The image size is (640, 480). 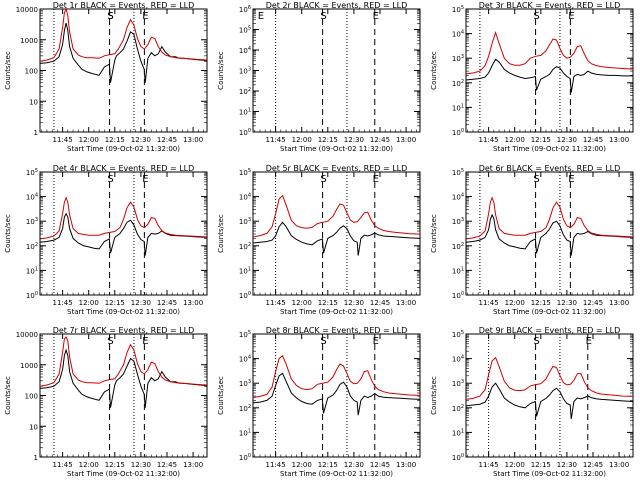 I want to click on x-tick-label: 11:45, so click(x=489, y=140).